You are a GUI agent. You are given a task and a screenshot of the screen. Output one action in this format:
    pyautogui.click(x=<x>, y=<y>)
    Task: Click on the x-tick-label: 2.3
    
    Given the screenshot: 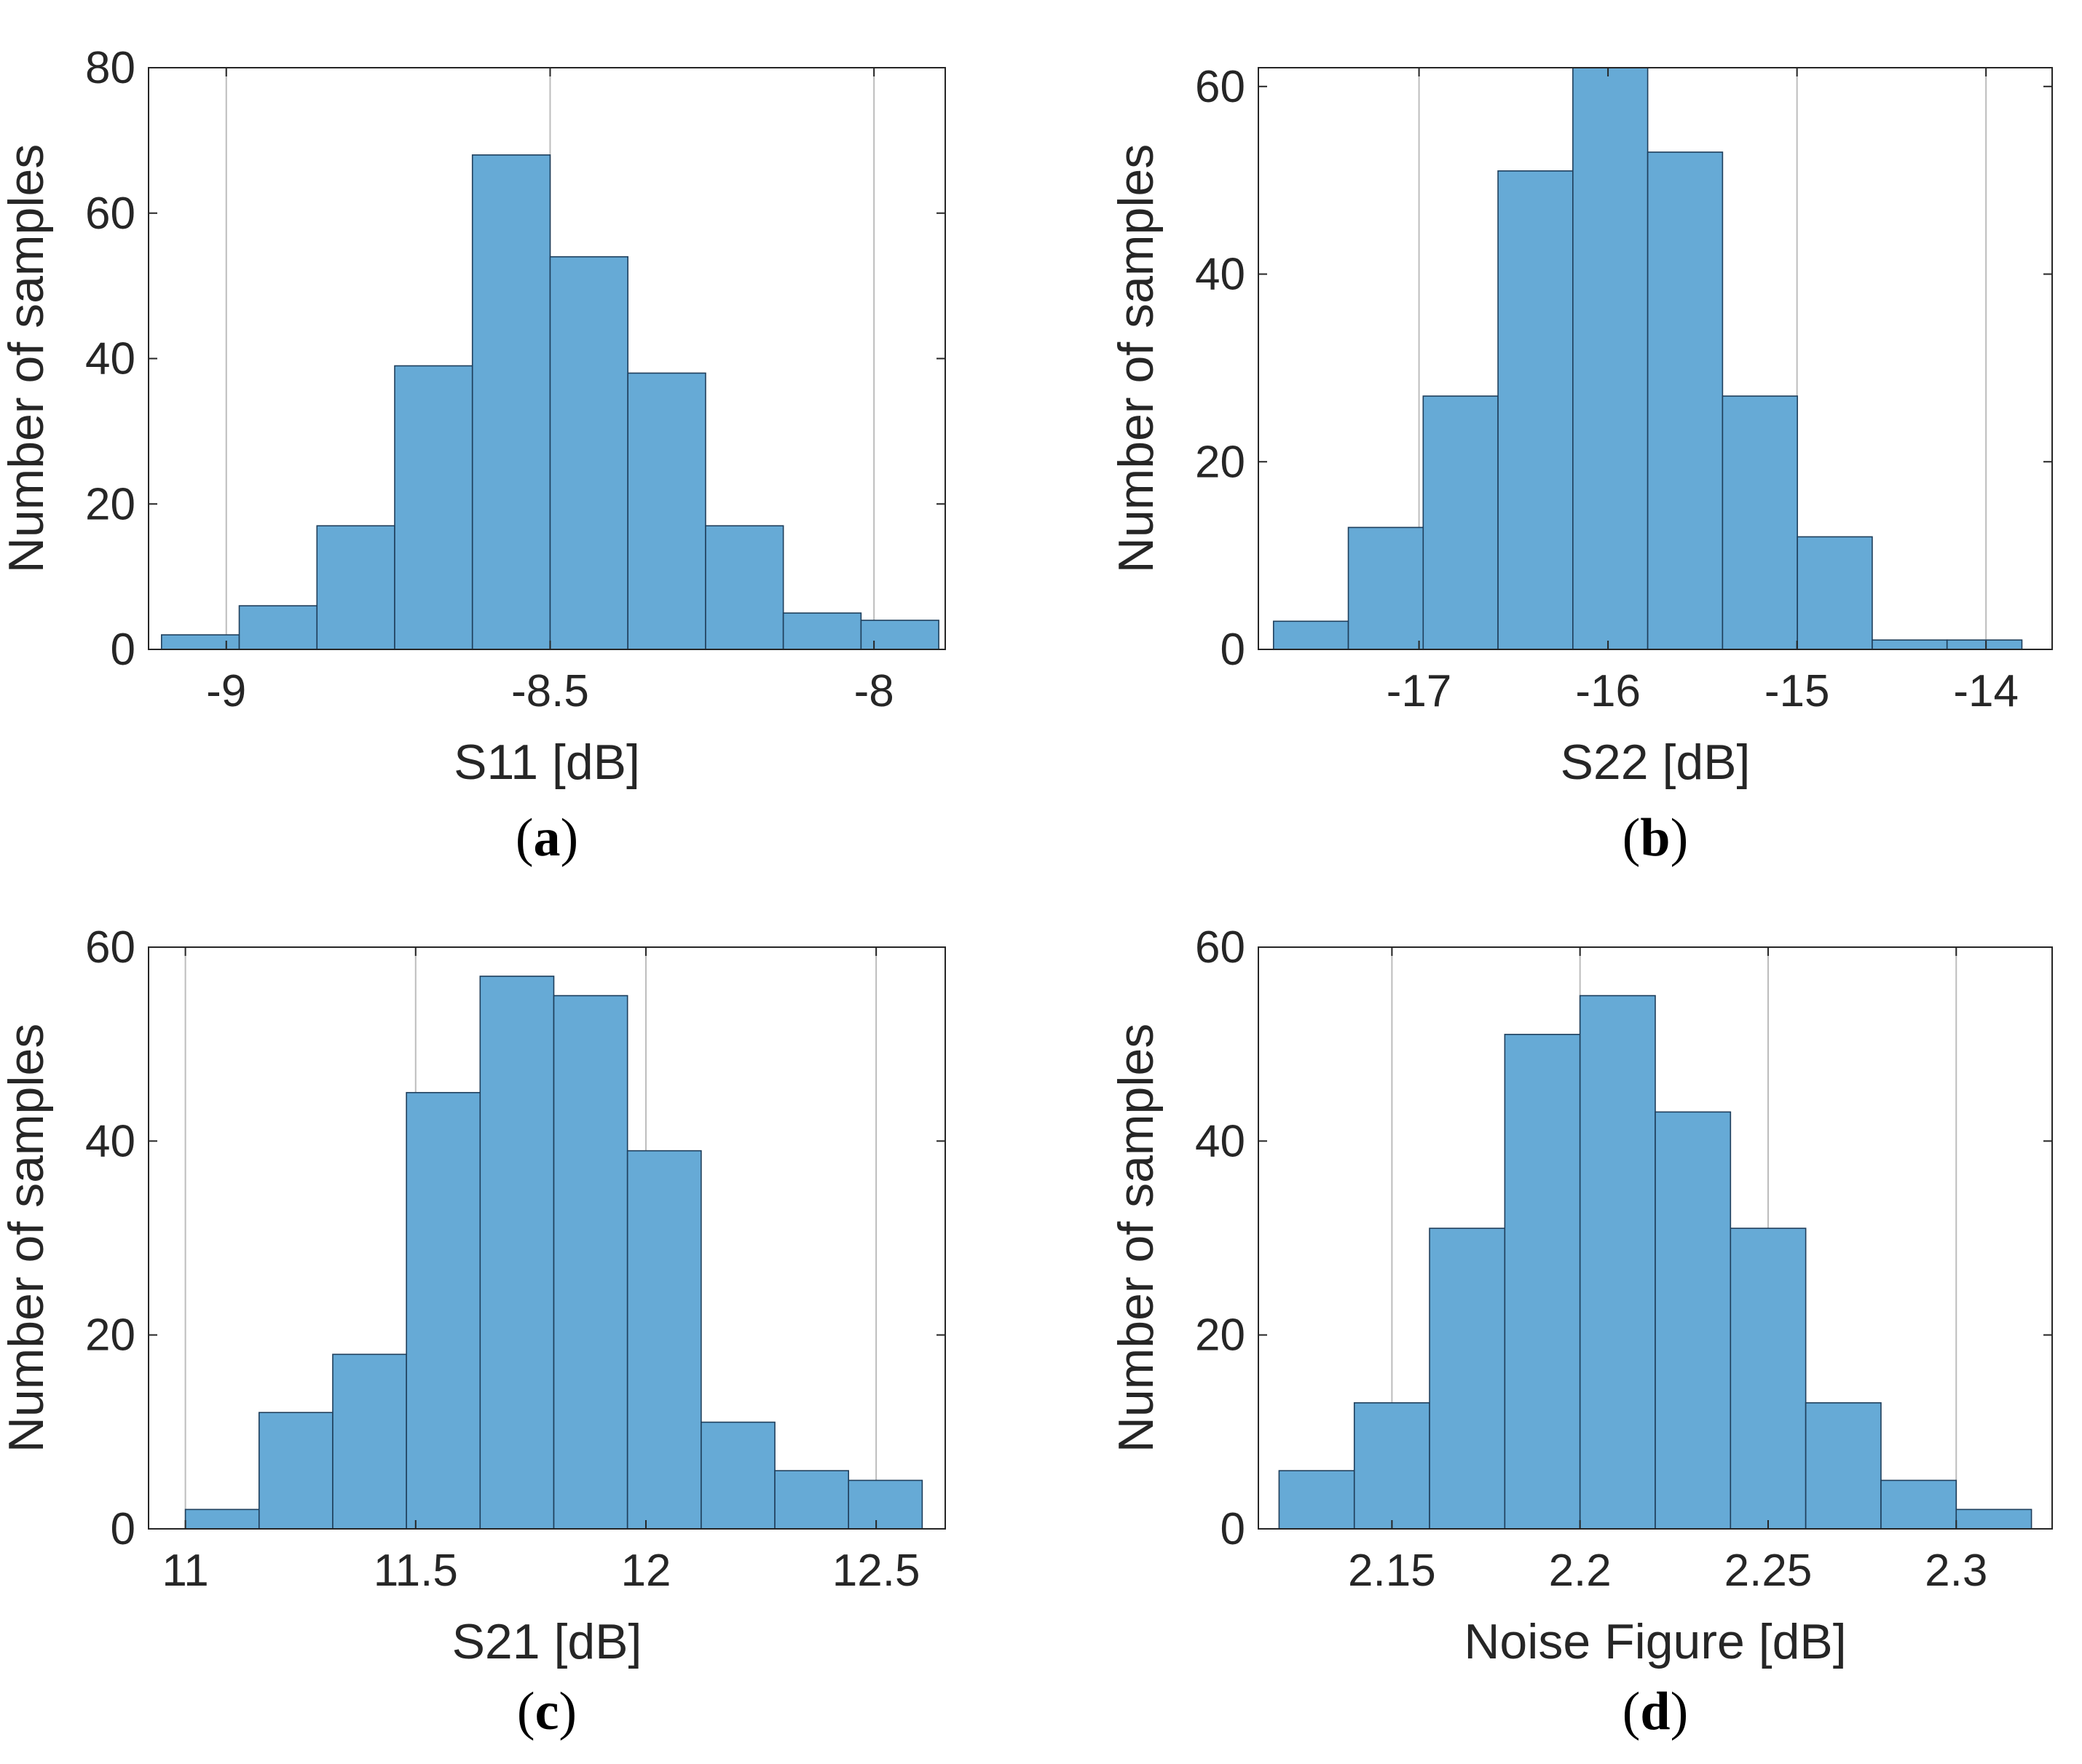 What is the action you would take?
    pyautogui.click(x=1956, y=1571)
    